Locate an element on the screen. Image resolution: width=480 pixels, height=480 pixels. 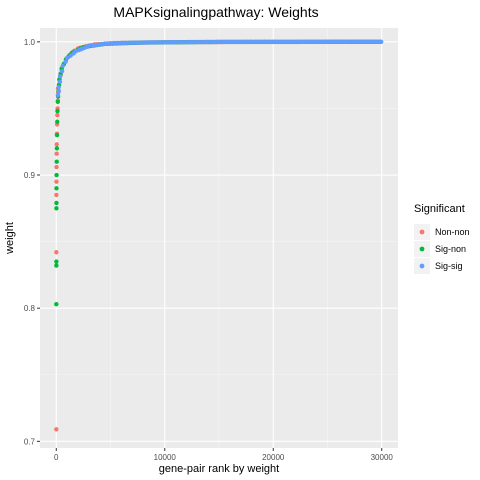
x-axis: 0 10000 20000 30000 is located at coordinates (223, 455).